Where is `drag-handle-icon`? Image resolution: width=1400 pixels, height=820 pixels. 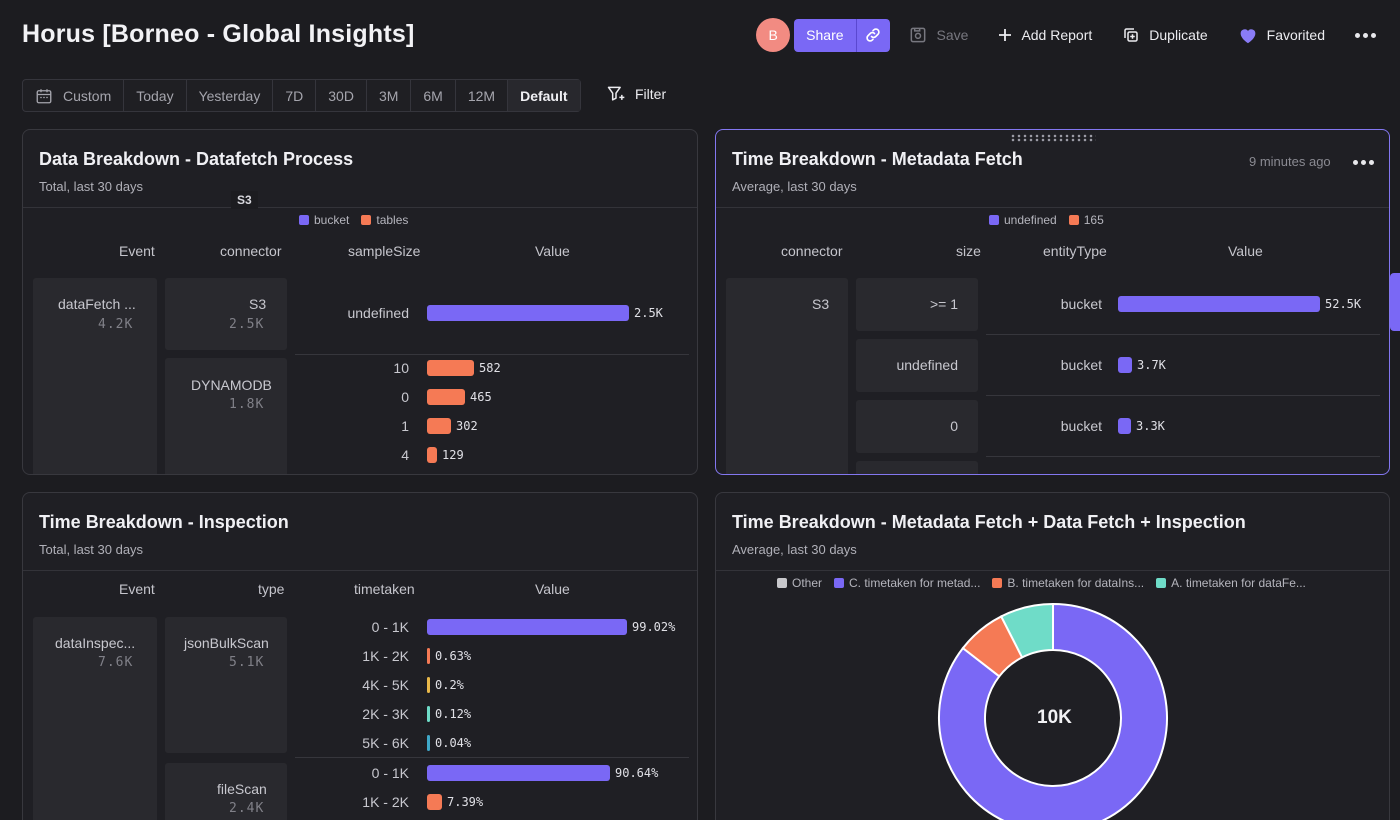 drag-handle-icon is located at coordinates (1053, 138).